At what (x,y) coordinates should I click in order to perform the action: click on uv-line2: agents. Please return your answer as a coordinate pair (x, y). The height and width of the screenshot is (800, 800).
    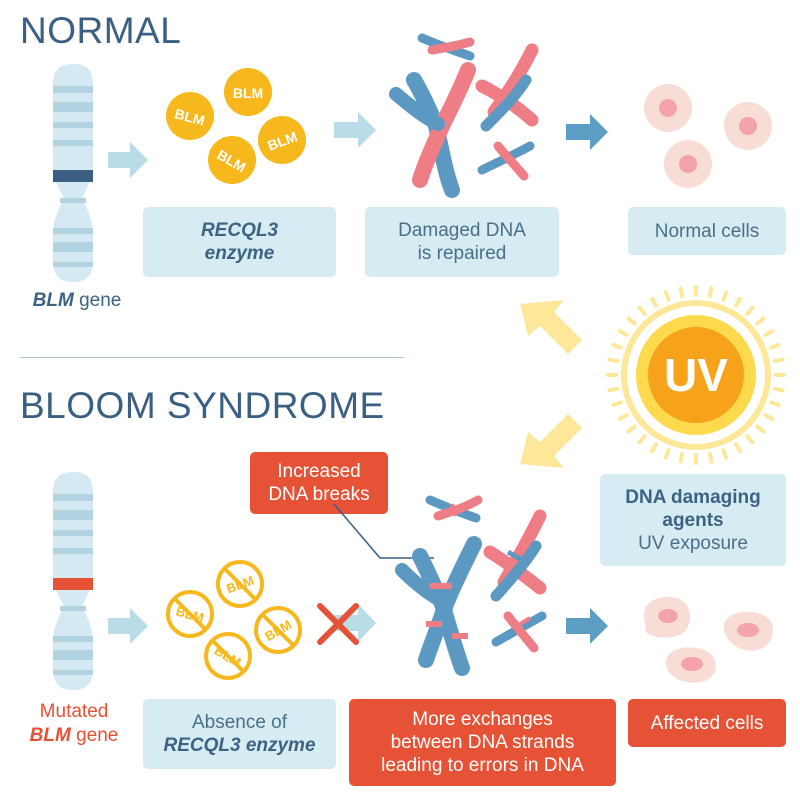
    Looking at the image, I should click on (693, 520).